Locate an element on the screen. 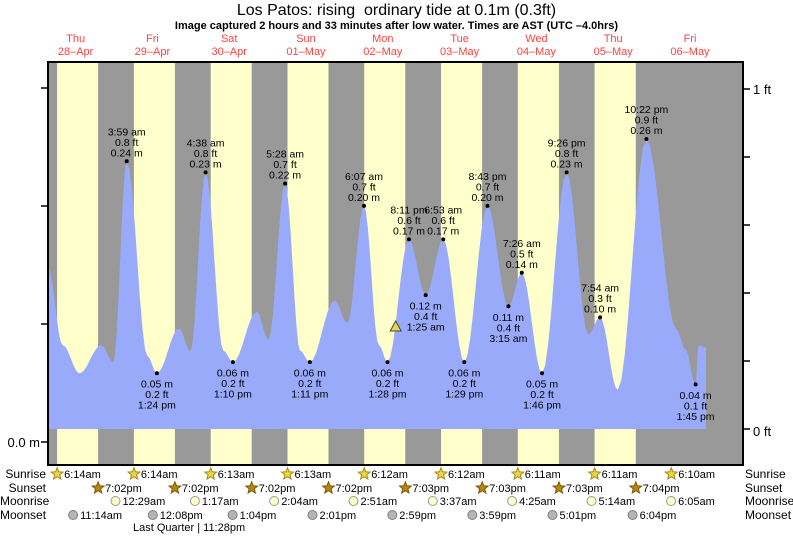  sun-moon-time-label: 7:04pm is located at coordinates (661, 489).